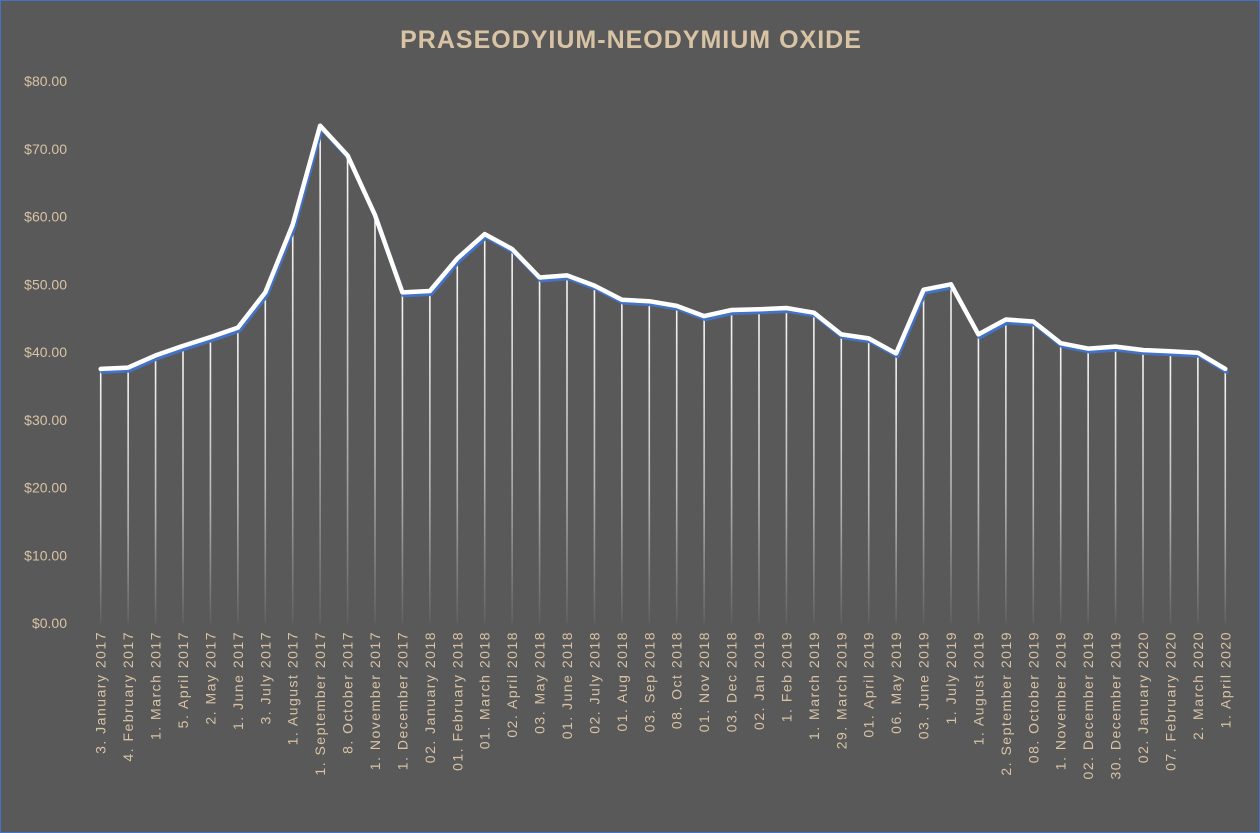  I want to click on x-tick-label: 1. July 2019, so click(951, 678).